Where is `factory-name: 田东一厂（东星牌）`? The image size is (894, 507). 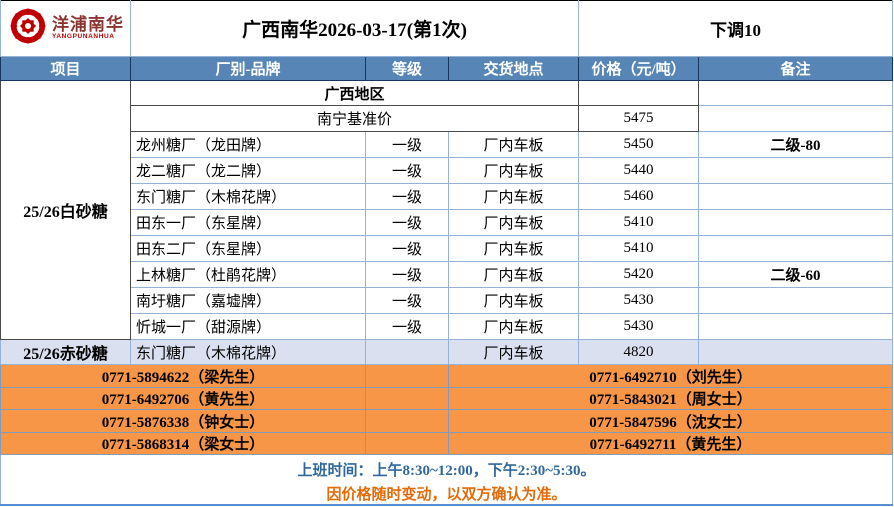 factory-name: 田东一厂（东星牌） is located at coordinates (248, 222).